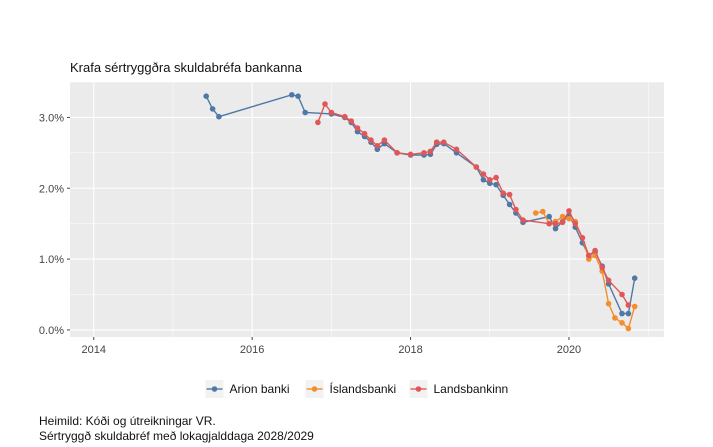 Image resolution: width=713 pixels, height=447 pixels. Describe the element at coordinates (127, 421) in the screenshot. I see `source-note: Heimild: Kóði og útreikningar VR.` at that location.